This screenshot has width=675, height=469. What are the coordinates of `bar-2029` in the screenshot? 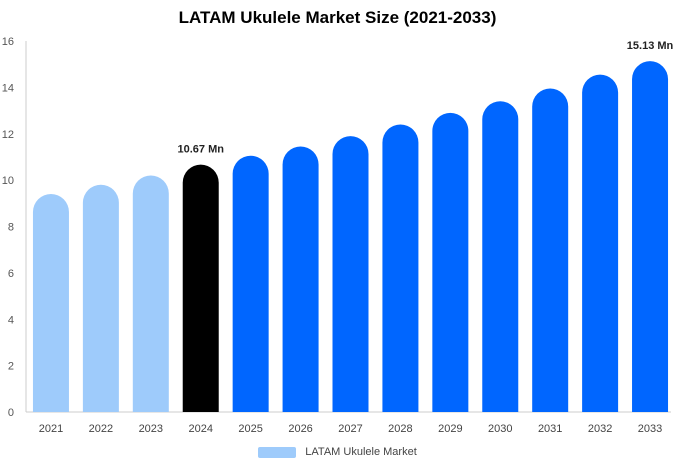 It's located at (450, 262).